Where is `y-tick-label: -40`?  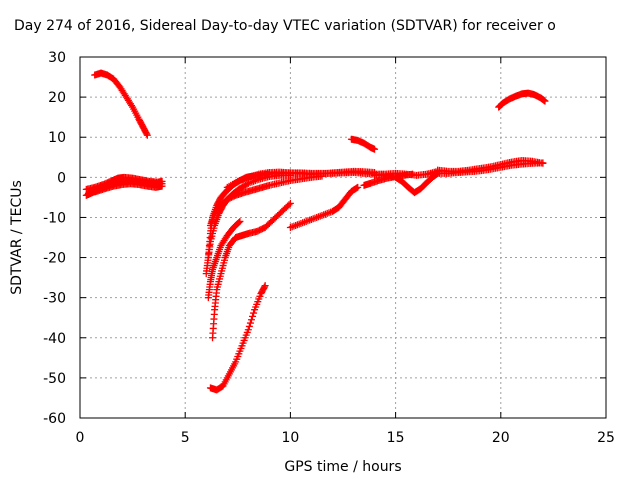
y-tick-label: -40 is located at coordinates (54, 339).